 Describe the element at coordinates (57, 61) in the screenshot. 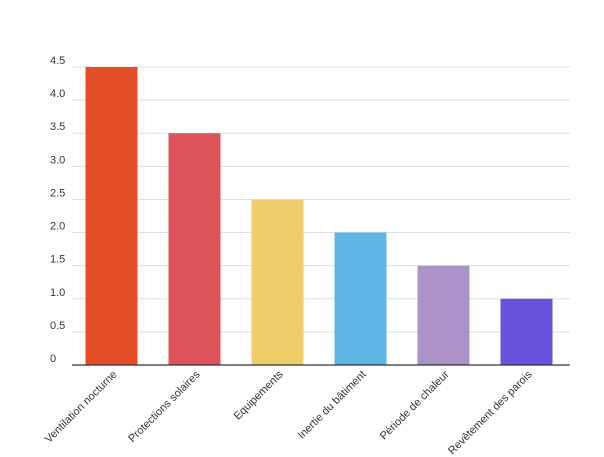

I see `y-tick-label: 4.5` at that location.